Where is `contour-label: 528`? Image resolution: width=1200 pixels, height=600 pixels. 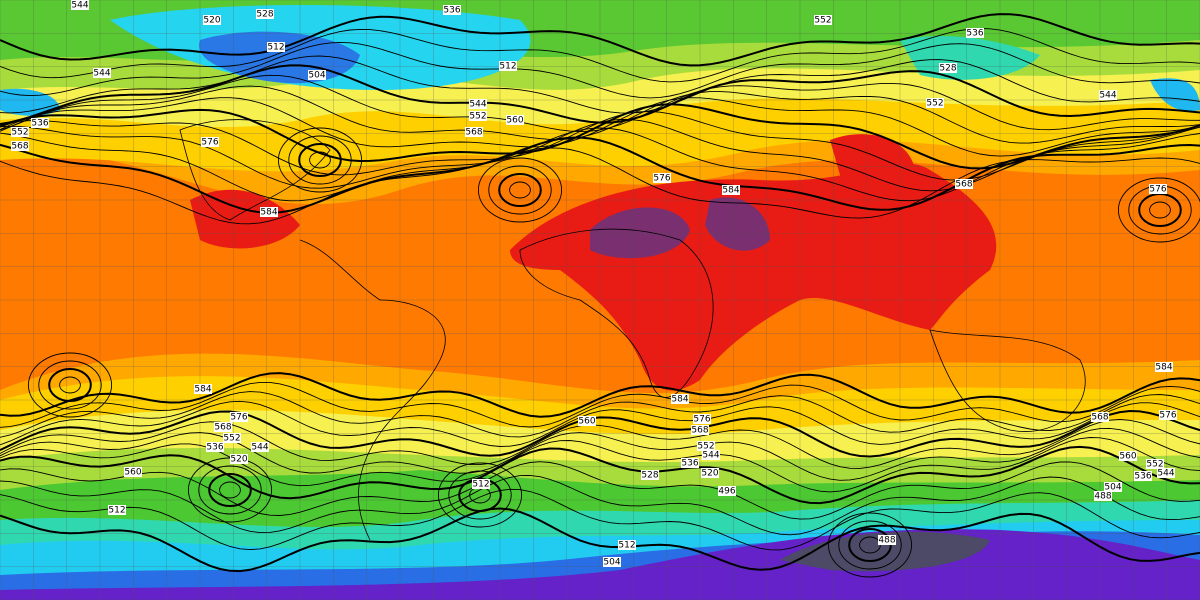
contour-label: 528 is located at coordinates (649, 476).